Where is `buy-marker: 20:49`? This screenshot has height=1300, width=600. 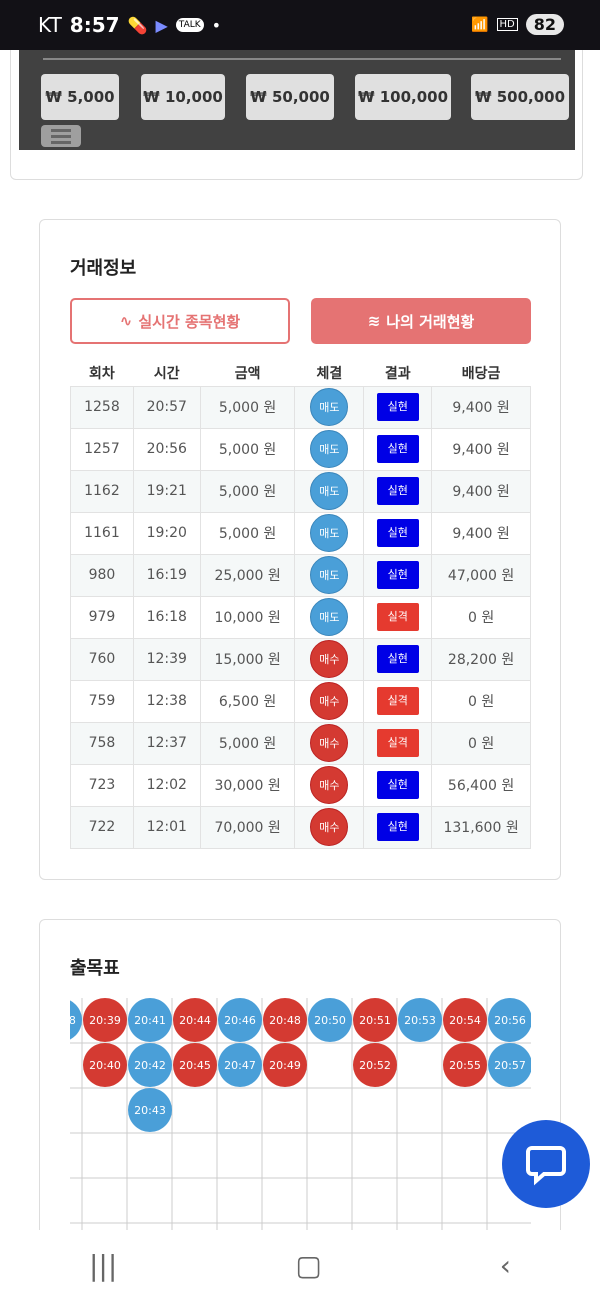 buy-marker: 20:49 is located at coordinates (285, 1065).